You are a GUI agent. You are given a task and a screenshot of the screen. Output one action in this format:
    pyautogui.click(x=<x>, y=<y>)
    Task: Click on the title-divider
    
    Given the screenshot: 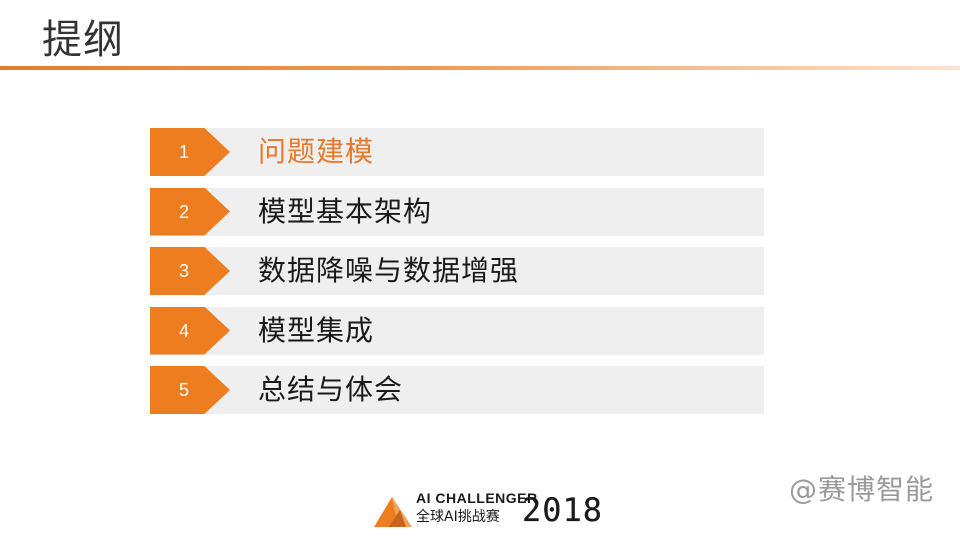 What is the action you would take?
    pyautogui.click(x=480, y=68)
    